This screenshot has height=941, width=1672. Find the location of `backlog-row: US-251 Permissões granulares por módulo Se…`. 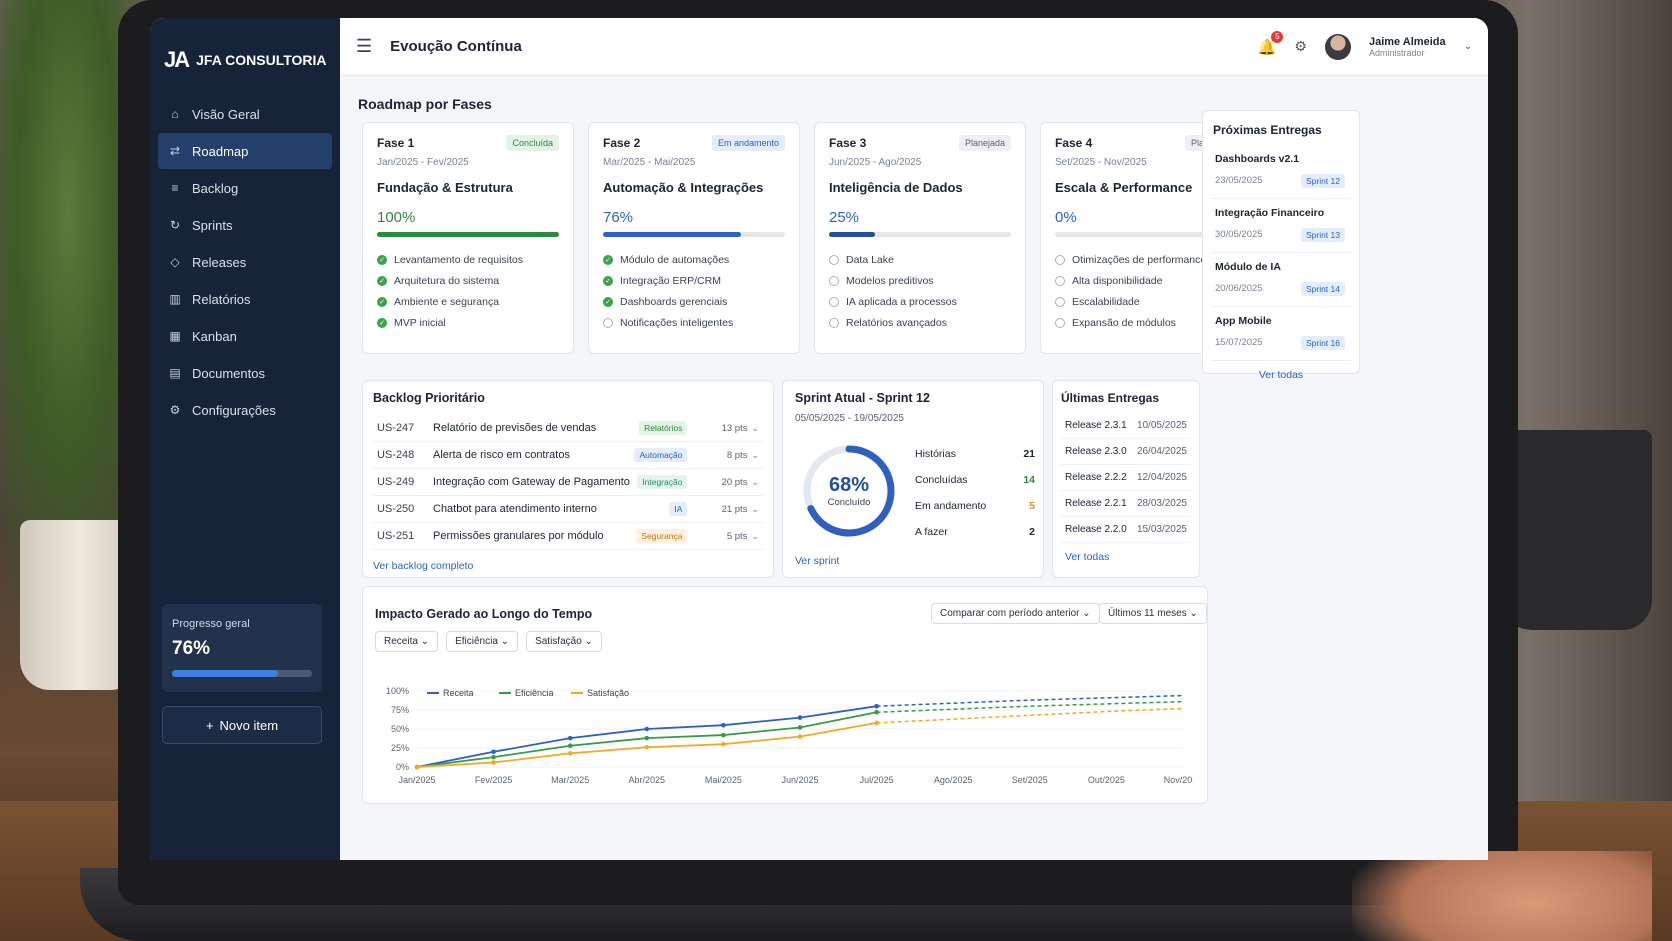

backlog-row: US-251 Permissões granulares por módulo Se… is located at coordinates (568, 536).